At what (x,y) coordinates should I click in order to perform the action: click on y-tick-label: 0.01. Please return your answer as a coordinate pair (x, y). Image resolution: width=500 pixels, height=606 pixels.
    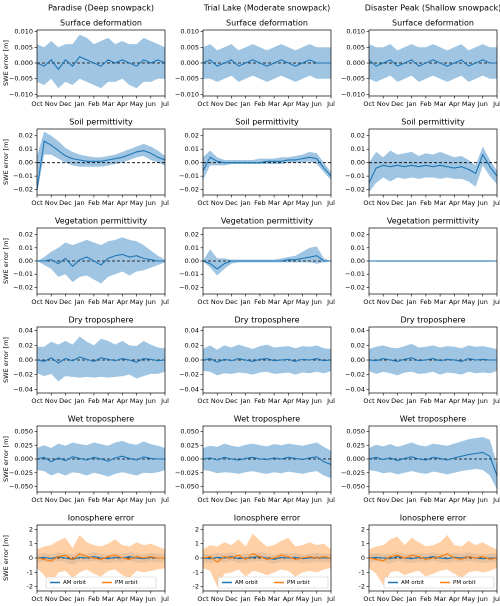
    Looking at the image, I should click on (358, 248).